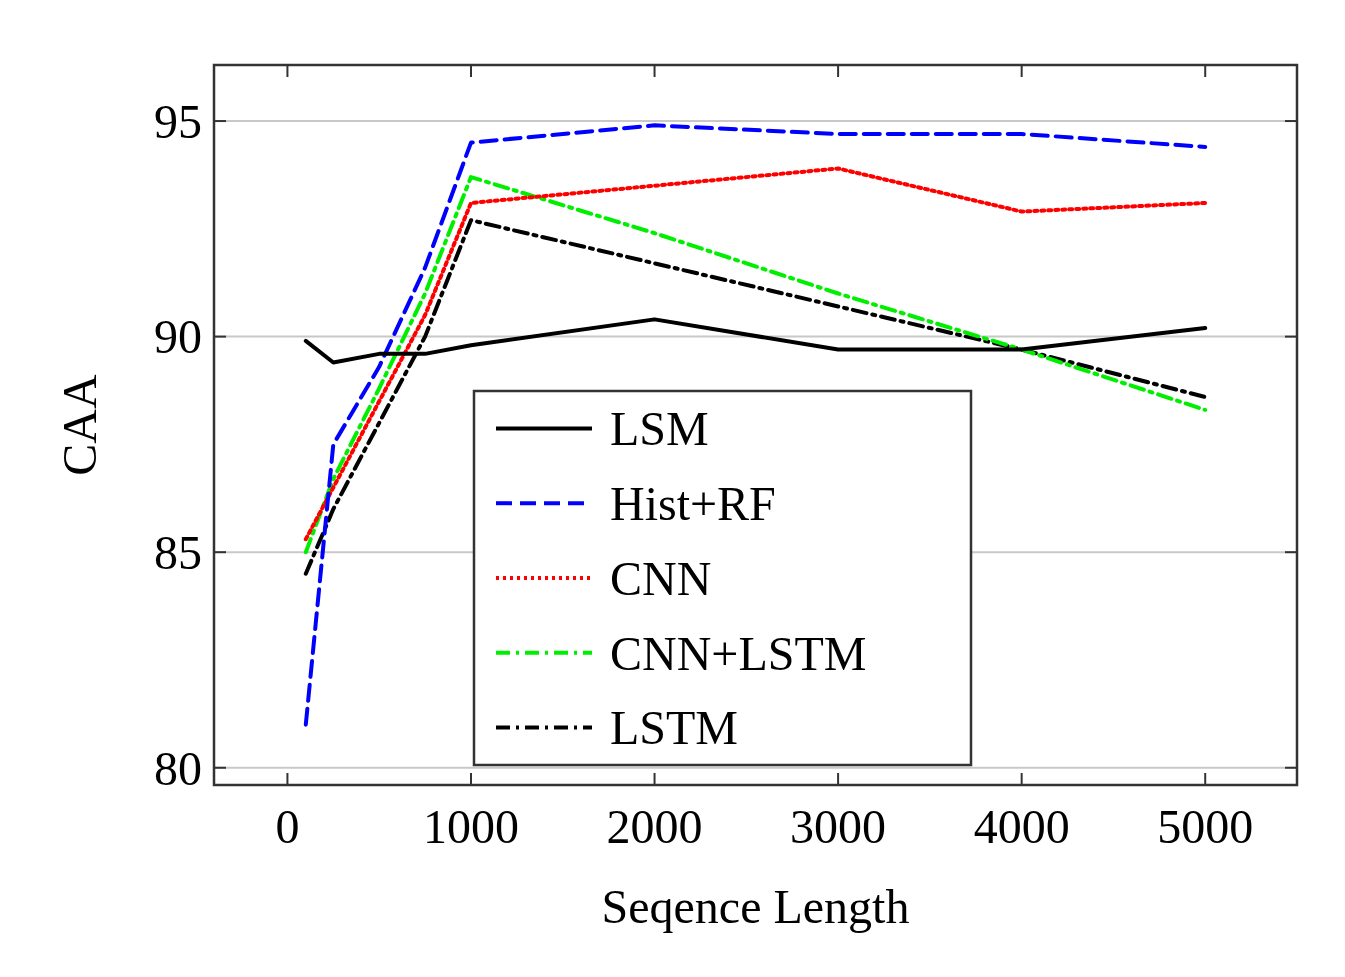  What do you see at coordinates (178, 768) in the screenshot?
I see `y-tick-label: 80` at bounding box center [178, 768].